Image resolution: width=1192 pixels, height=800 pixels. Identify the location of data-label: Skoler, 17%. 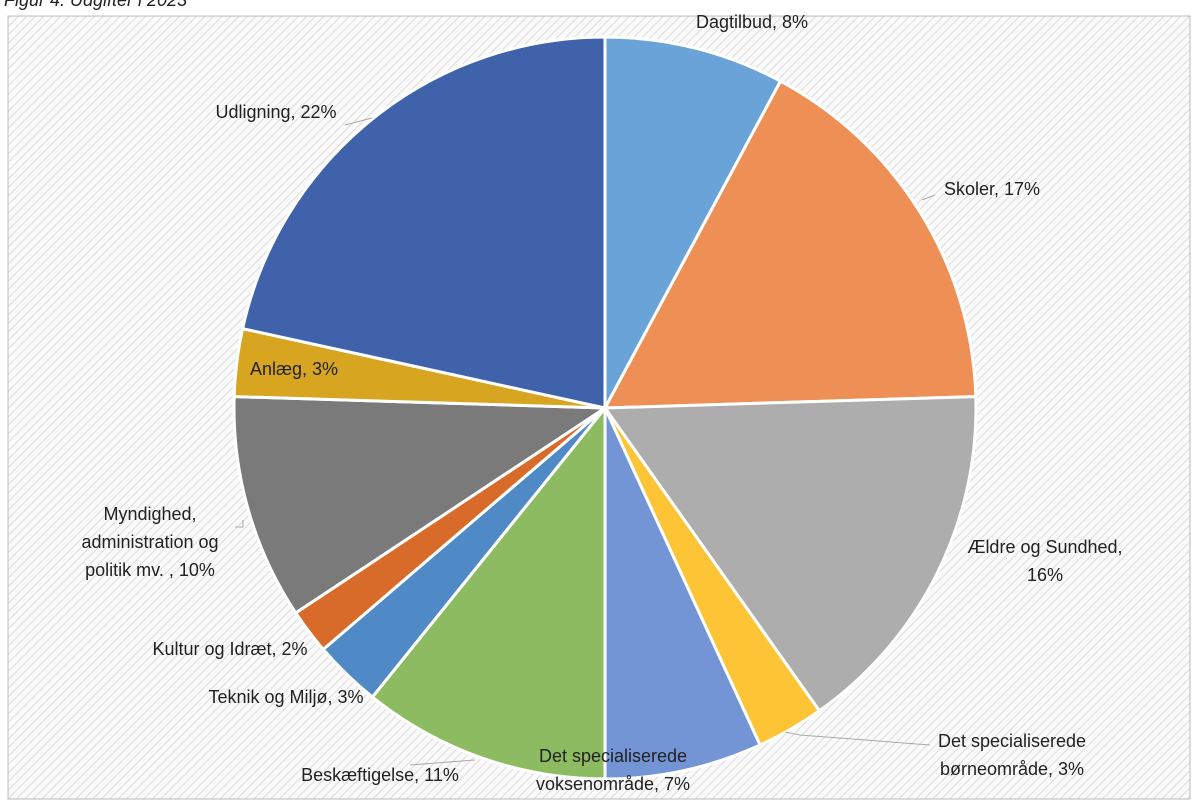
(992, 189).